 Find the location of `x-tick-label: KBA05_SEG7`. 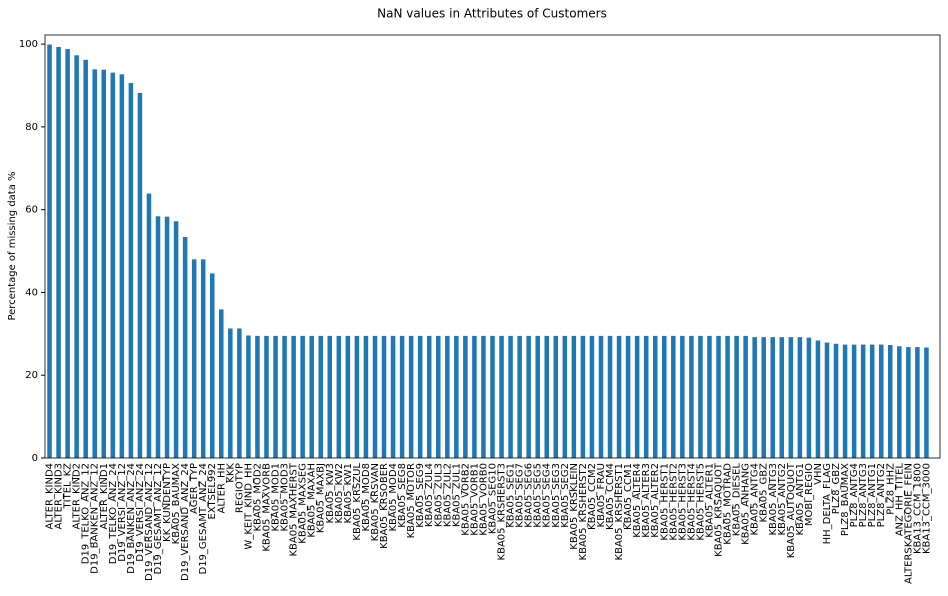

x-tick-label: KBA05_SEG7 is located at coordinates (520, 495).